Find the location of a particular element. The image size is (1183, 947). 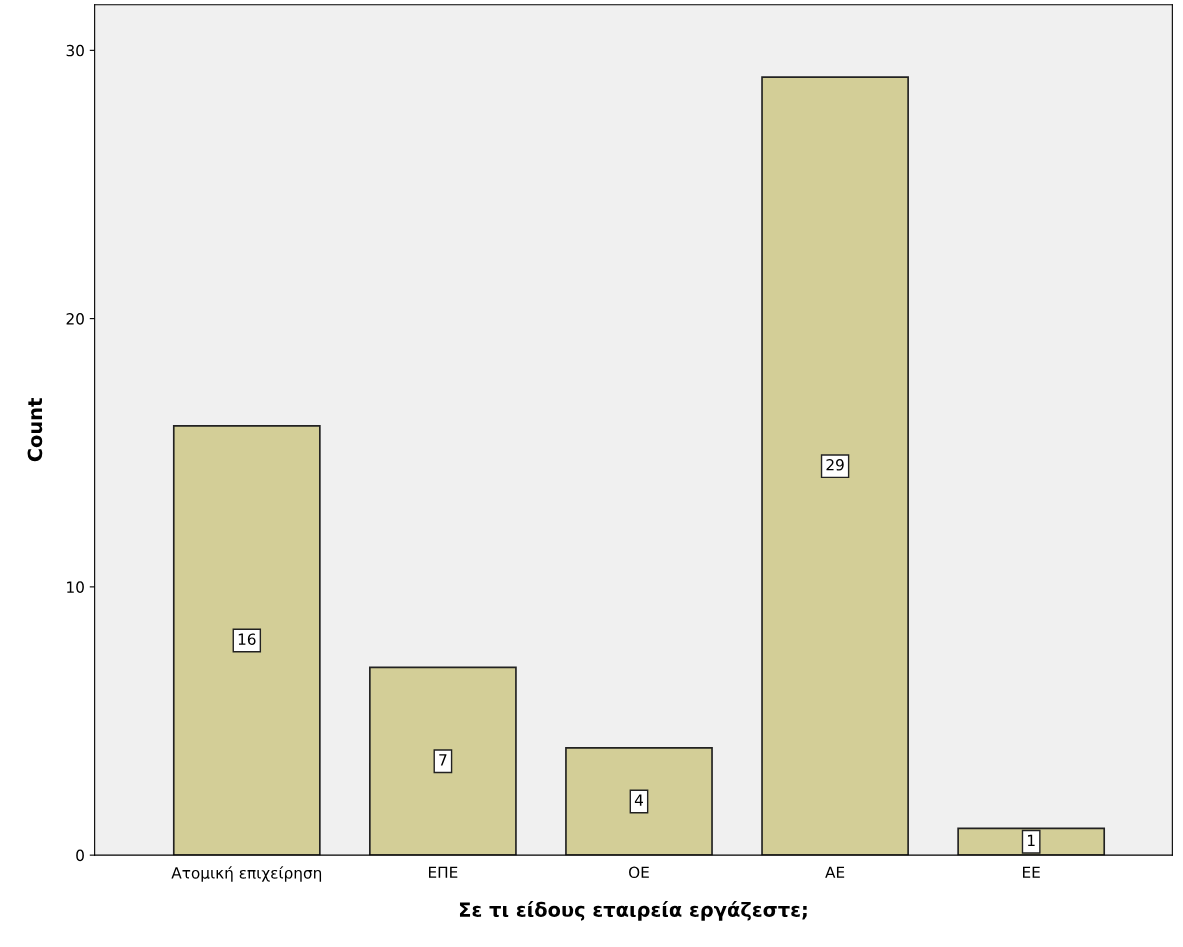

y-tick-label: 20 is located at coordinates (75, 319).